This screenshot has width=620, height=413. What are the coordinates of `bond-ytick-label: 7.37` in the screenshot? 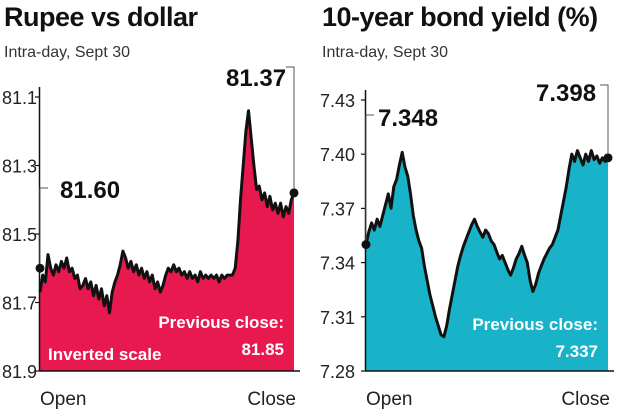 It's located at (337, 209).